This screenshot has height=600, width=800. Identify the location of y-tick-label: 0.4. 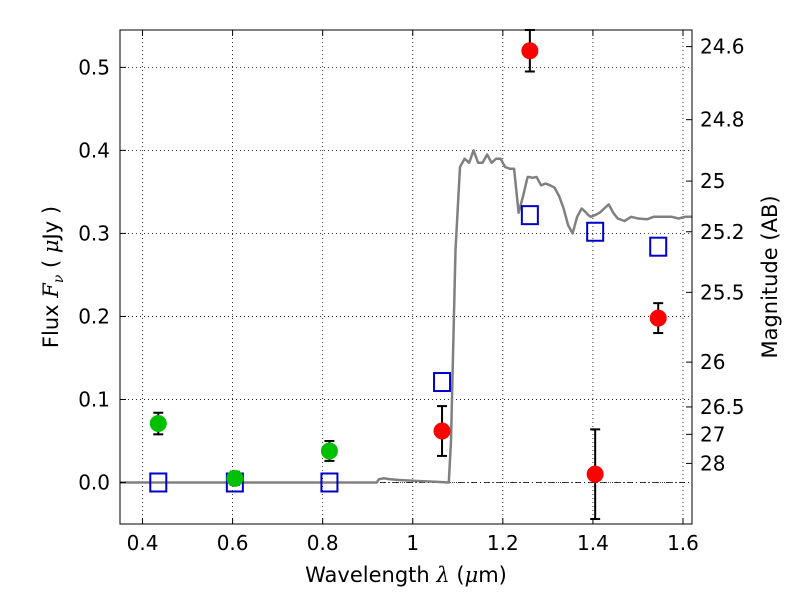
(94, 150).